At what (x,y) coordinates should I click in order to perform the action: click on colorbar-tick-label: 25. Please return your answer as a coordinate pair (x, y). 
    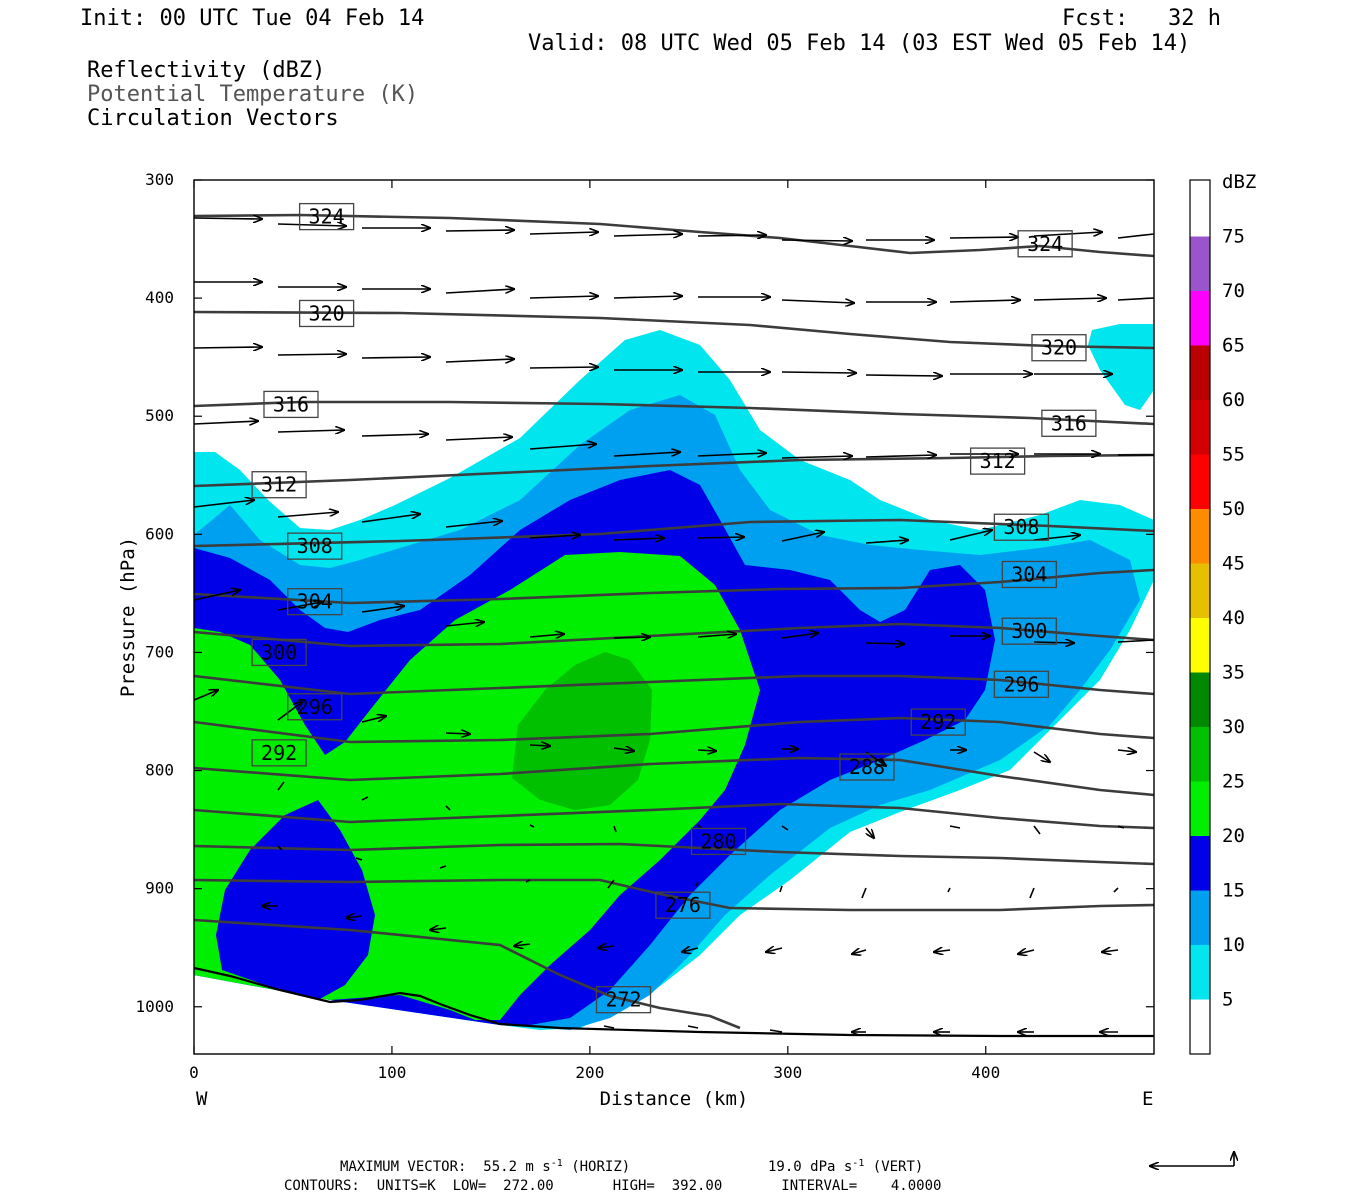
    Looking at the image, I should click on (1233, 782).